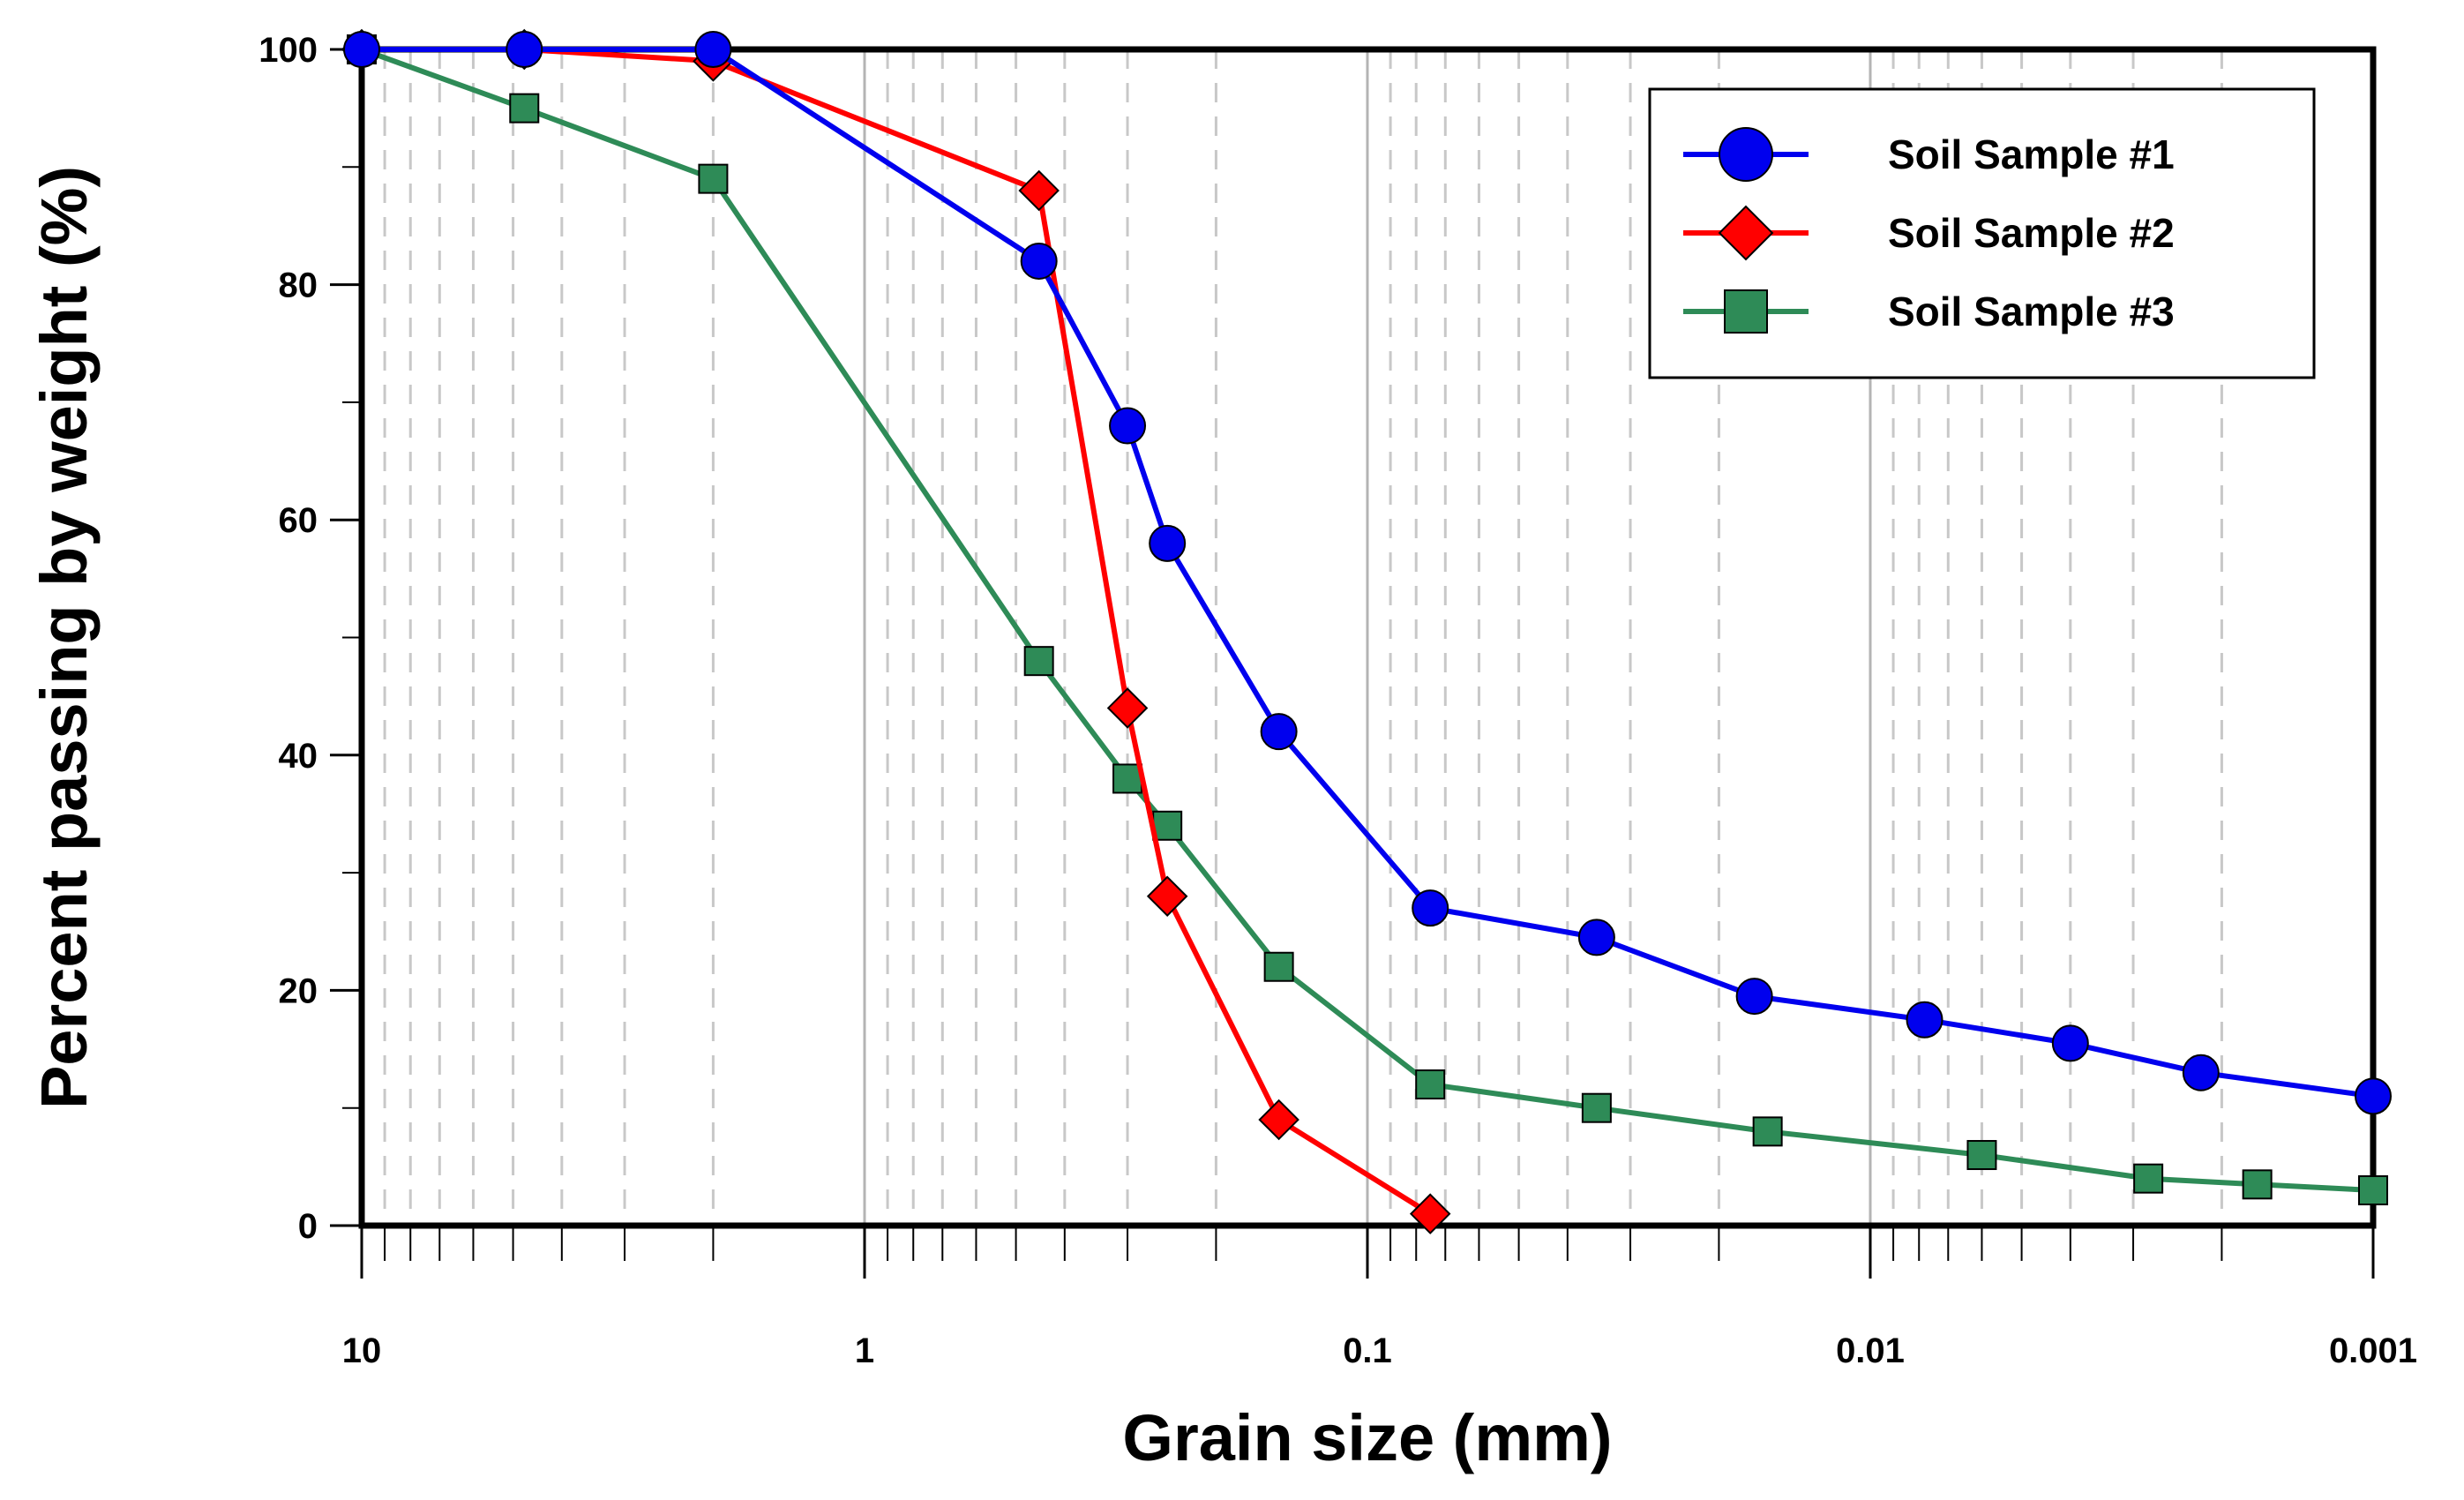  Describe the element at coordinates (298, 990) in the screenshot. I see `y-tick-label: 20` at that location.